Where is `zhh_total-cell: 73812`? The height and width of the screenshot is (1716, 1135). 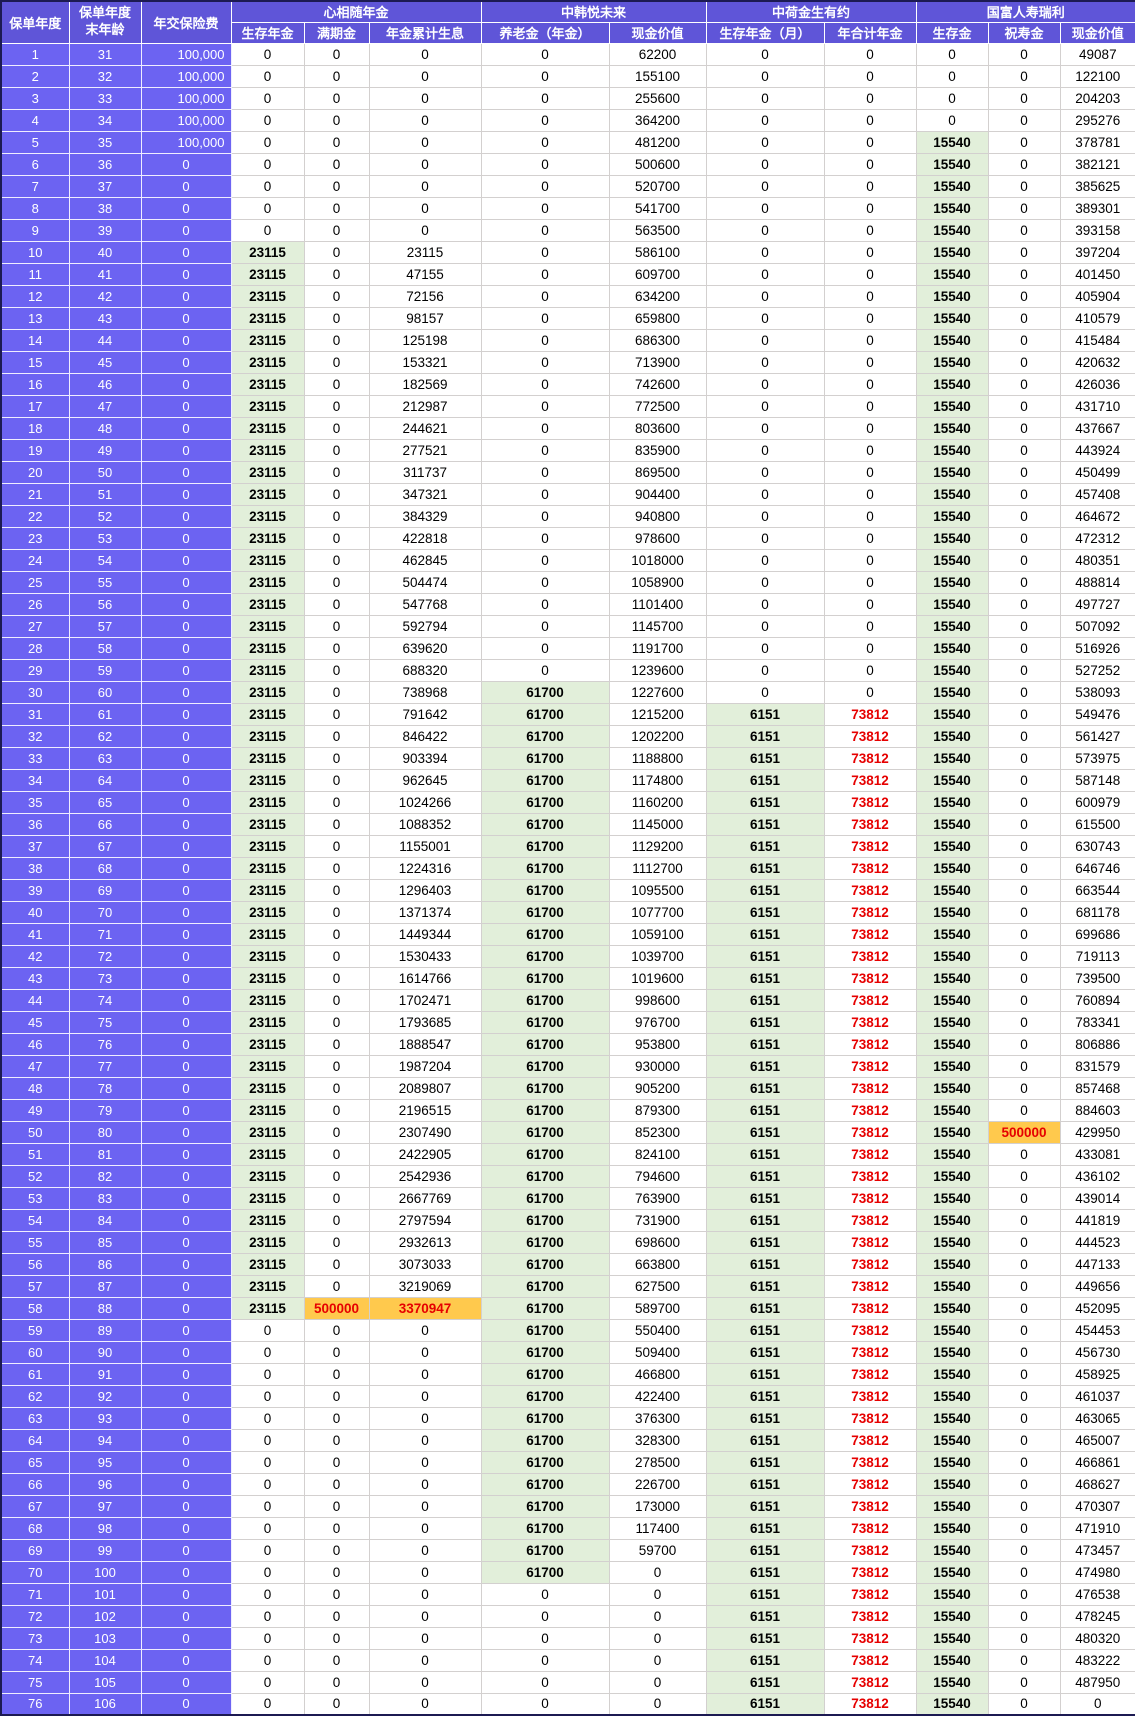
zhh_total-cell: 73812 is located at coordinates (870, 1308).